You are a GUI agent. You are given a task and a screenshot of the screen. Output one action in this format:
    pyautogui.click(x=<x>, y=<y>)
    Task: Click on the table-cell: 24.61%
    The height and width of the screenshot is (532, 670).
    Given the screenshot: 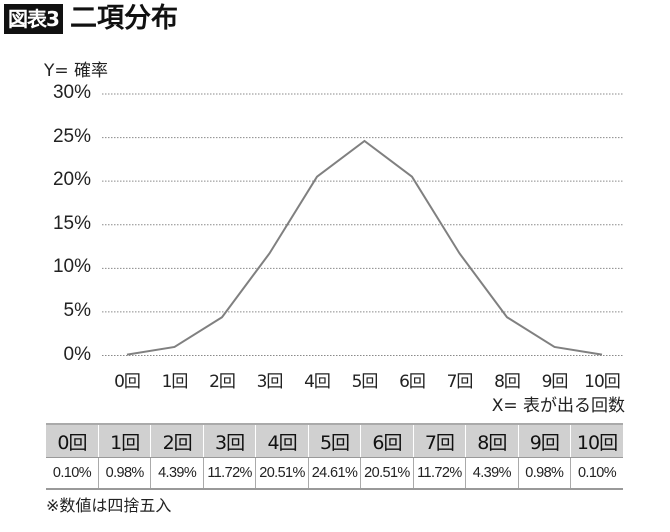 What is the action you would take?
    pyautogui.click(x=334, y=473)
    